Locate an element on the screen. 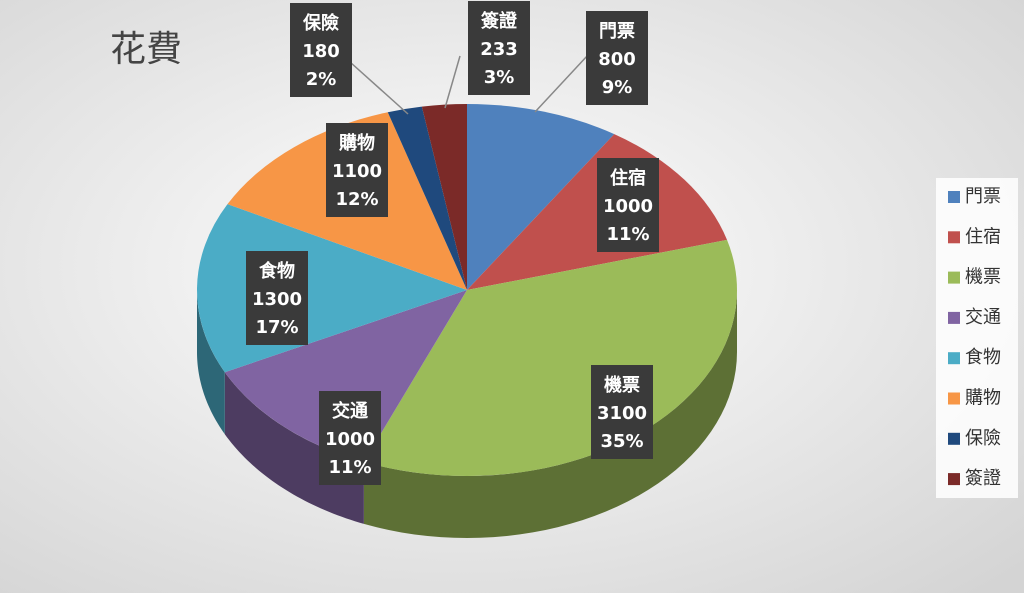  data-label-name: 住宿 is located at coordinates (628, 178).